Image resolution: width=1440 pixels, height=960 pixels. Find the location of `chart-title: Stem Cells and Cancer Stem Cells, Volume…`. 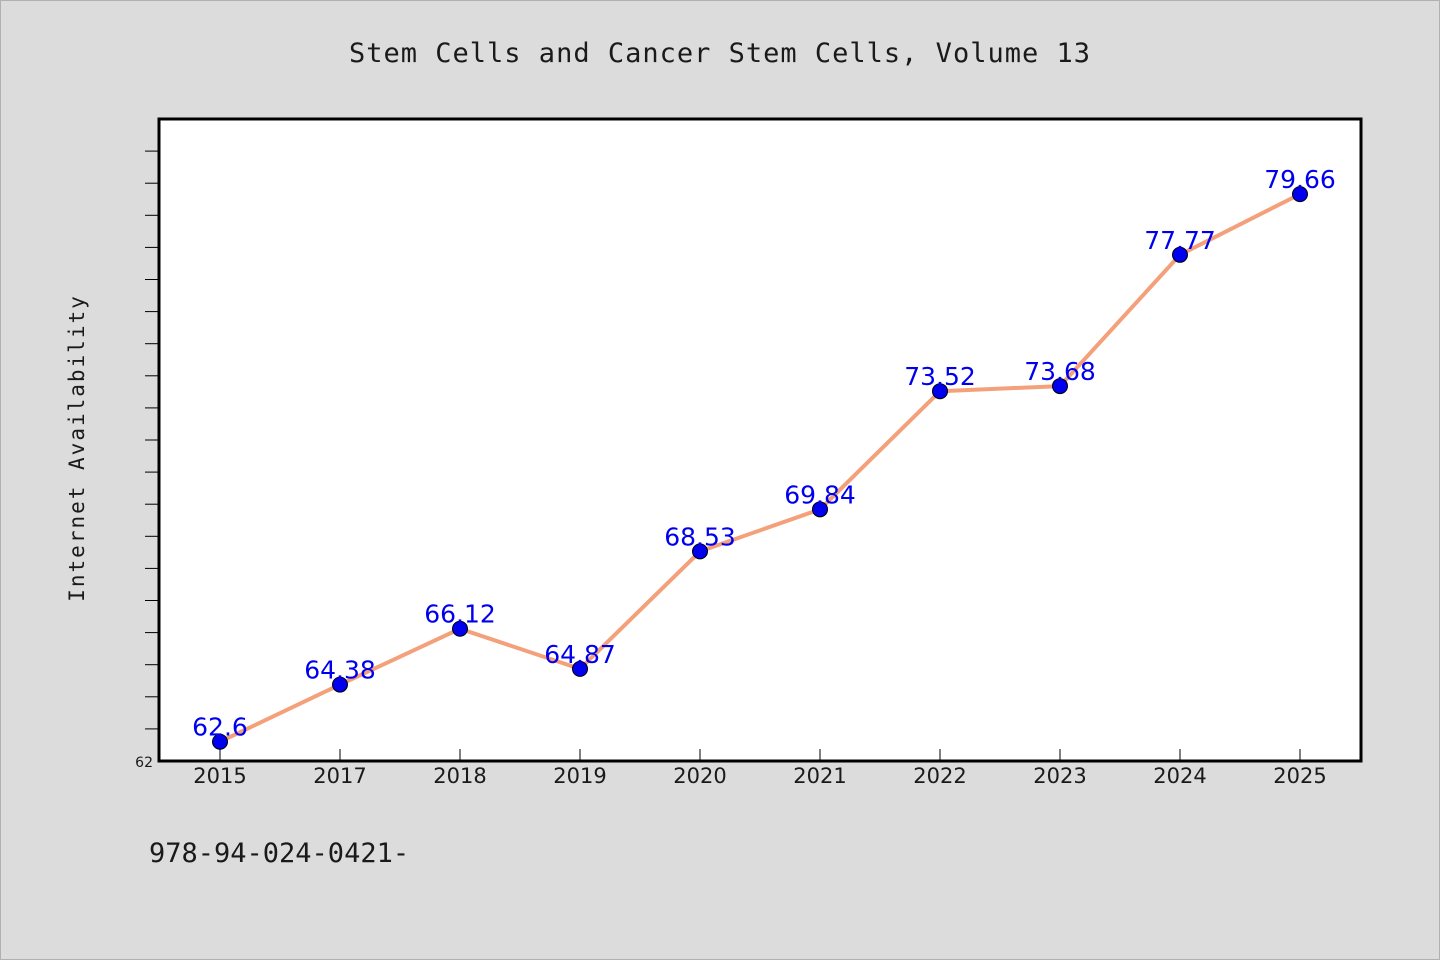

chart-title: Stem Cells and Cancer Stem Cells, Volume… is located at coordinates (720, 53).